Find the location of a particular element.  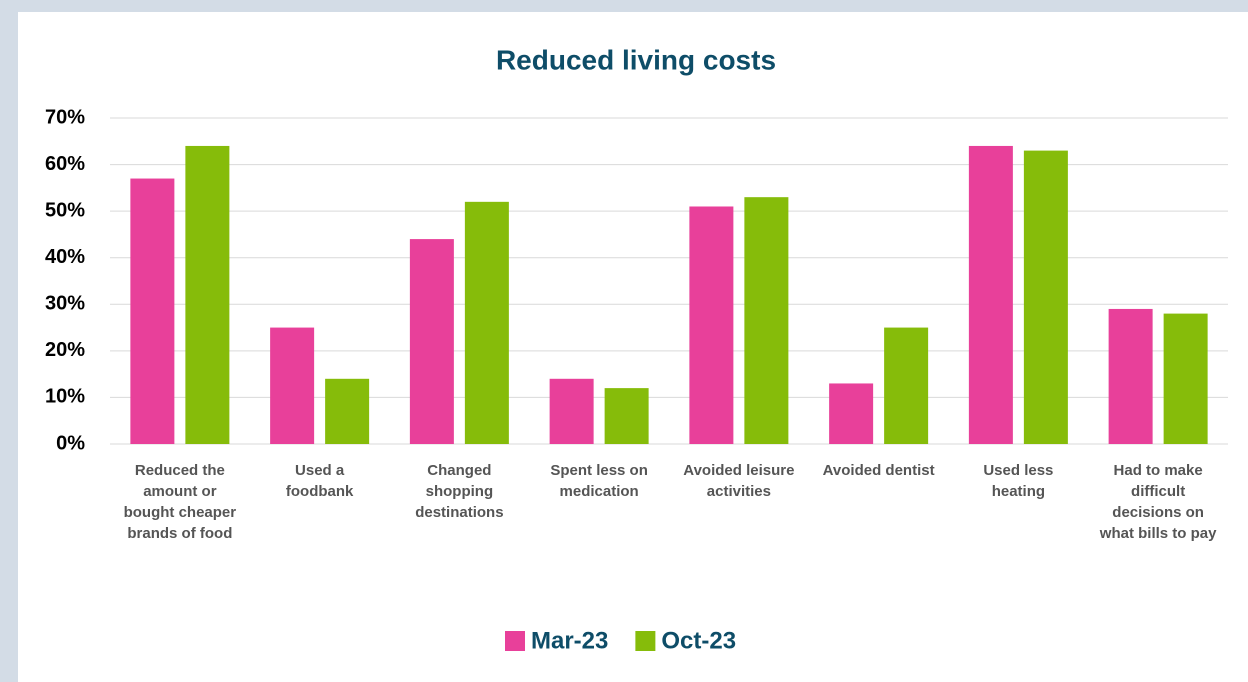

frame-top is located at coordinates (624, 6).